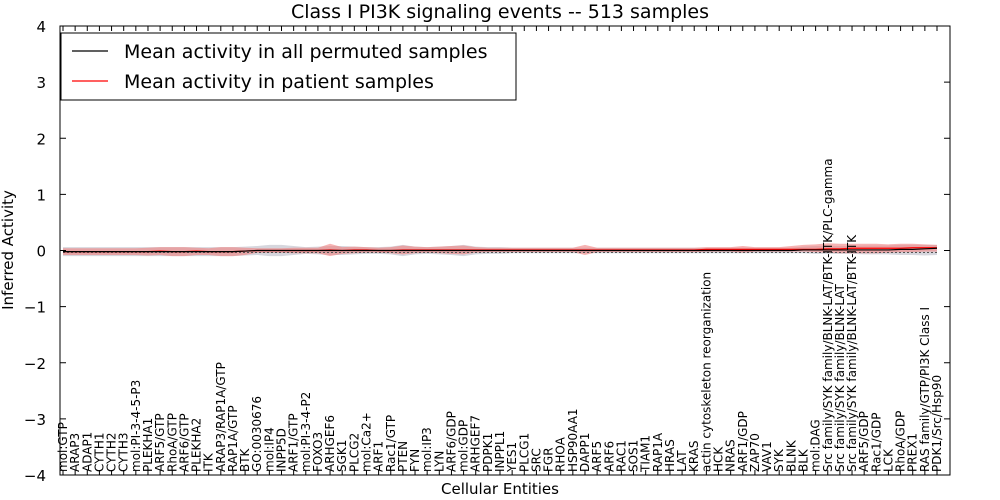 The height and width of the screenshot is (500, 1000). Describe the element at coordinates (901, 441) in the screenshot. I see `x-tick-label: RhoA/GDP` at that location.